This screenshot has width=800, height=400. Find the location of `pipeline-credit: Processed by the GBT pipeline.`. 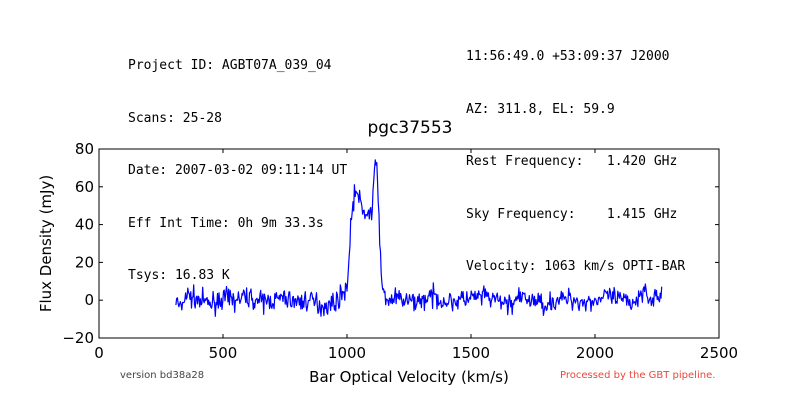

pipeline-credit: Processed by the GBT pipeline. is located at coordinates (638, 375).